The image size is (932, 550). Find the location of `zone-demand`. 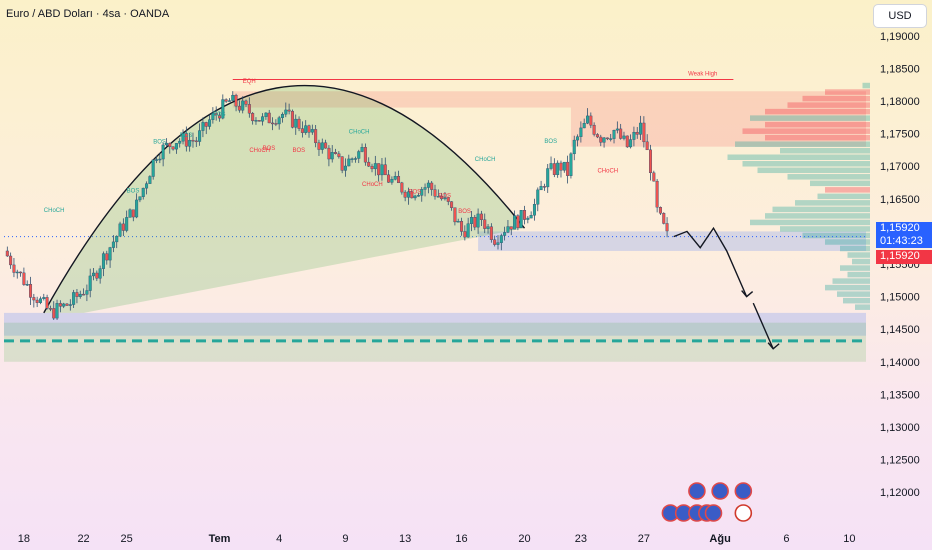

zone-demand is located at coordinates (435, 324).